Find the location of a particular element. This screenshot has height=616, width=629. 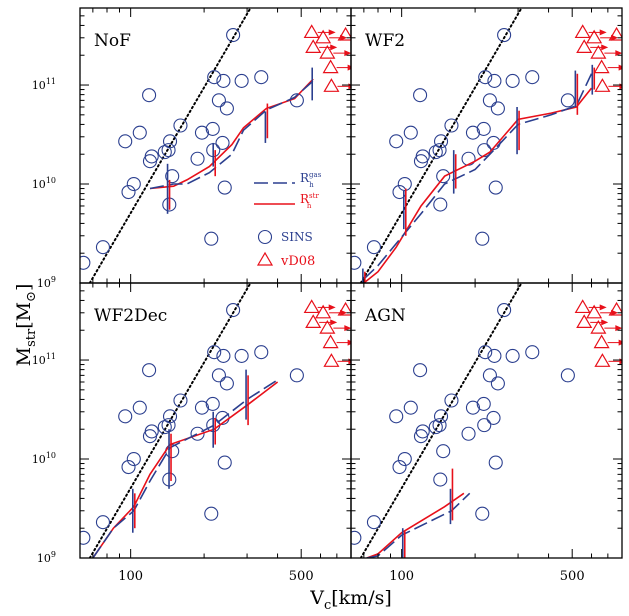

y-tick-label: 1011 is located at coordinates (44, 84).